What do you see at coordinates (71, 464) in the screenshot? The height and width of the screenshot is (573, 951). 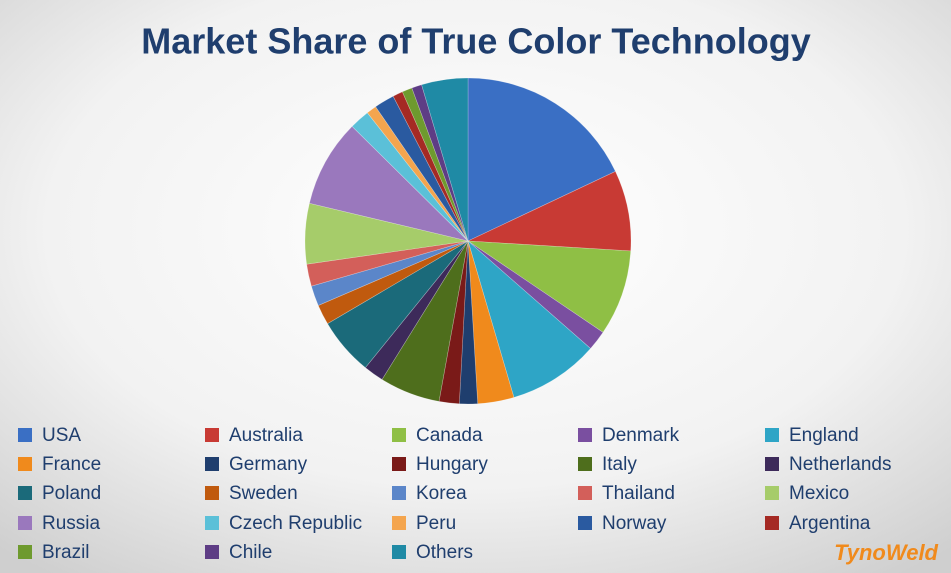 I see `legend-label: France` at bounding box center [71, 464].